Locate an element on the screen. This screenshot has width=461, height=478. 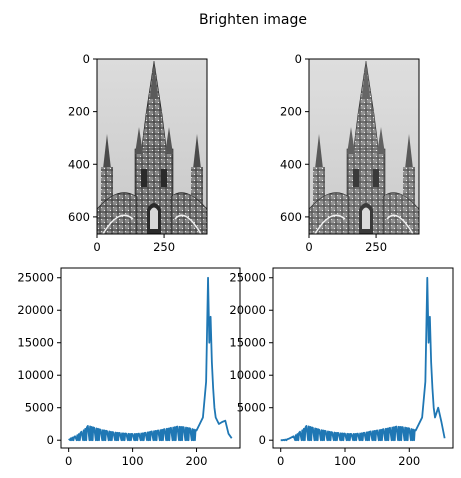
image-1-ticks: 0 250 0 200 400 600 is located at coordinates (121, 153).